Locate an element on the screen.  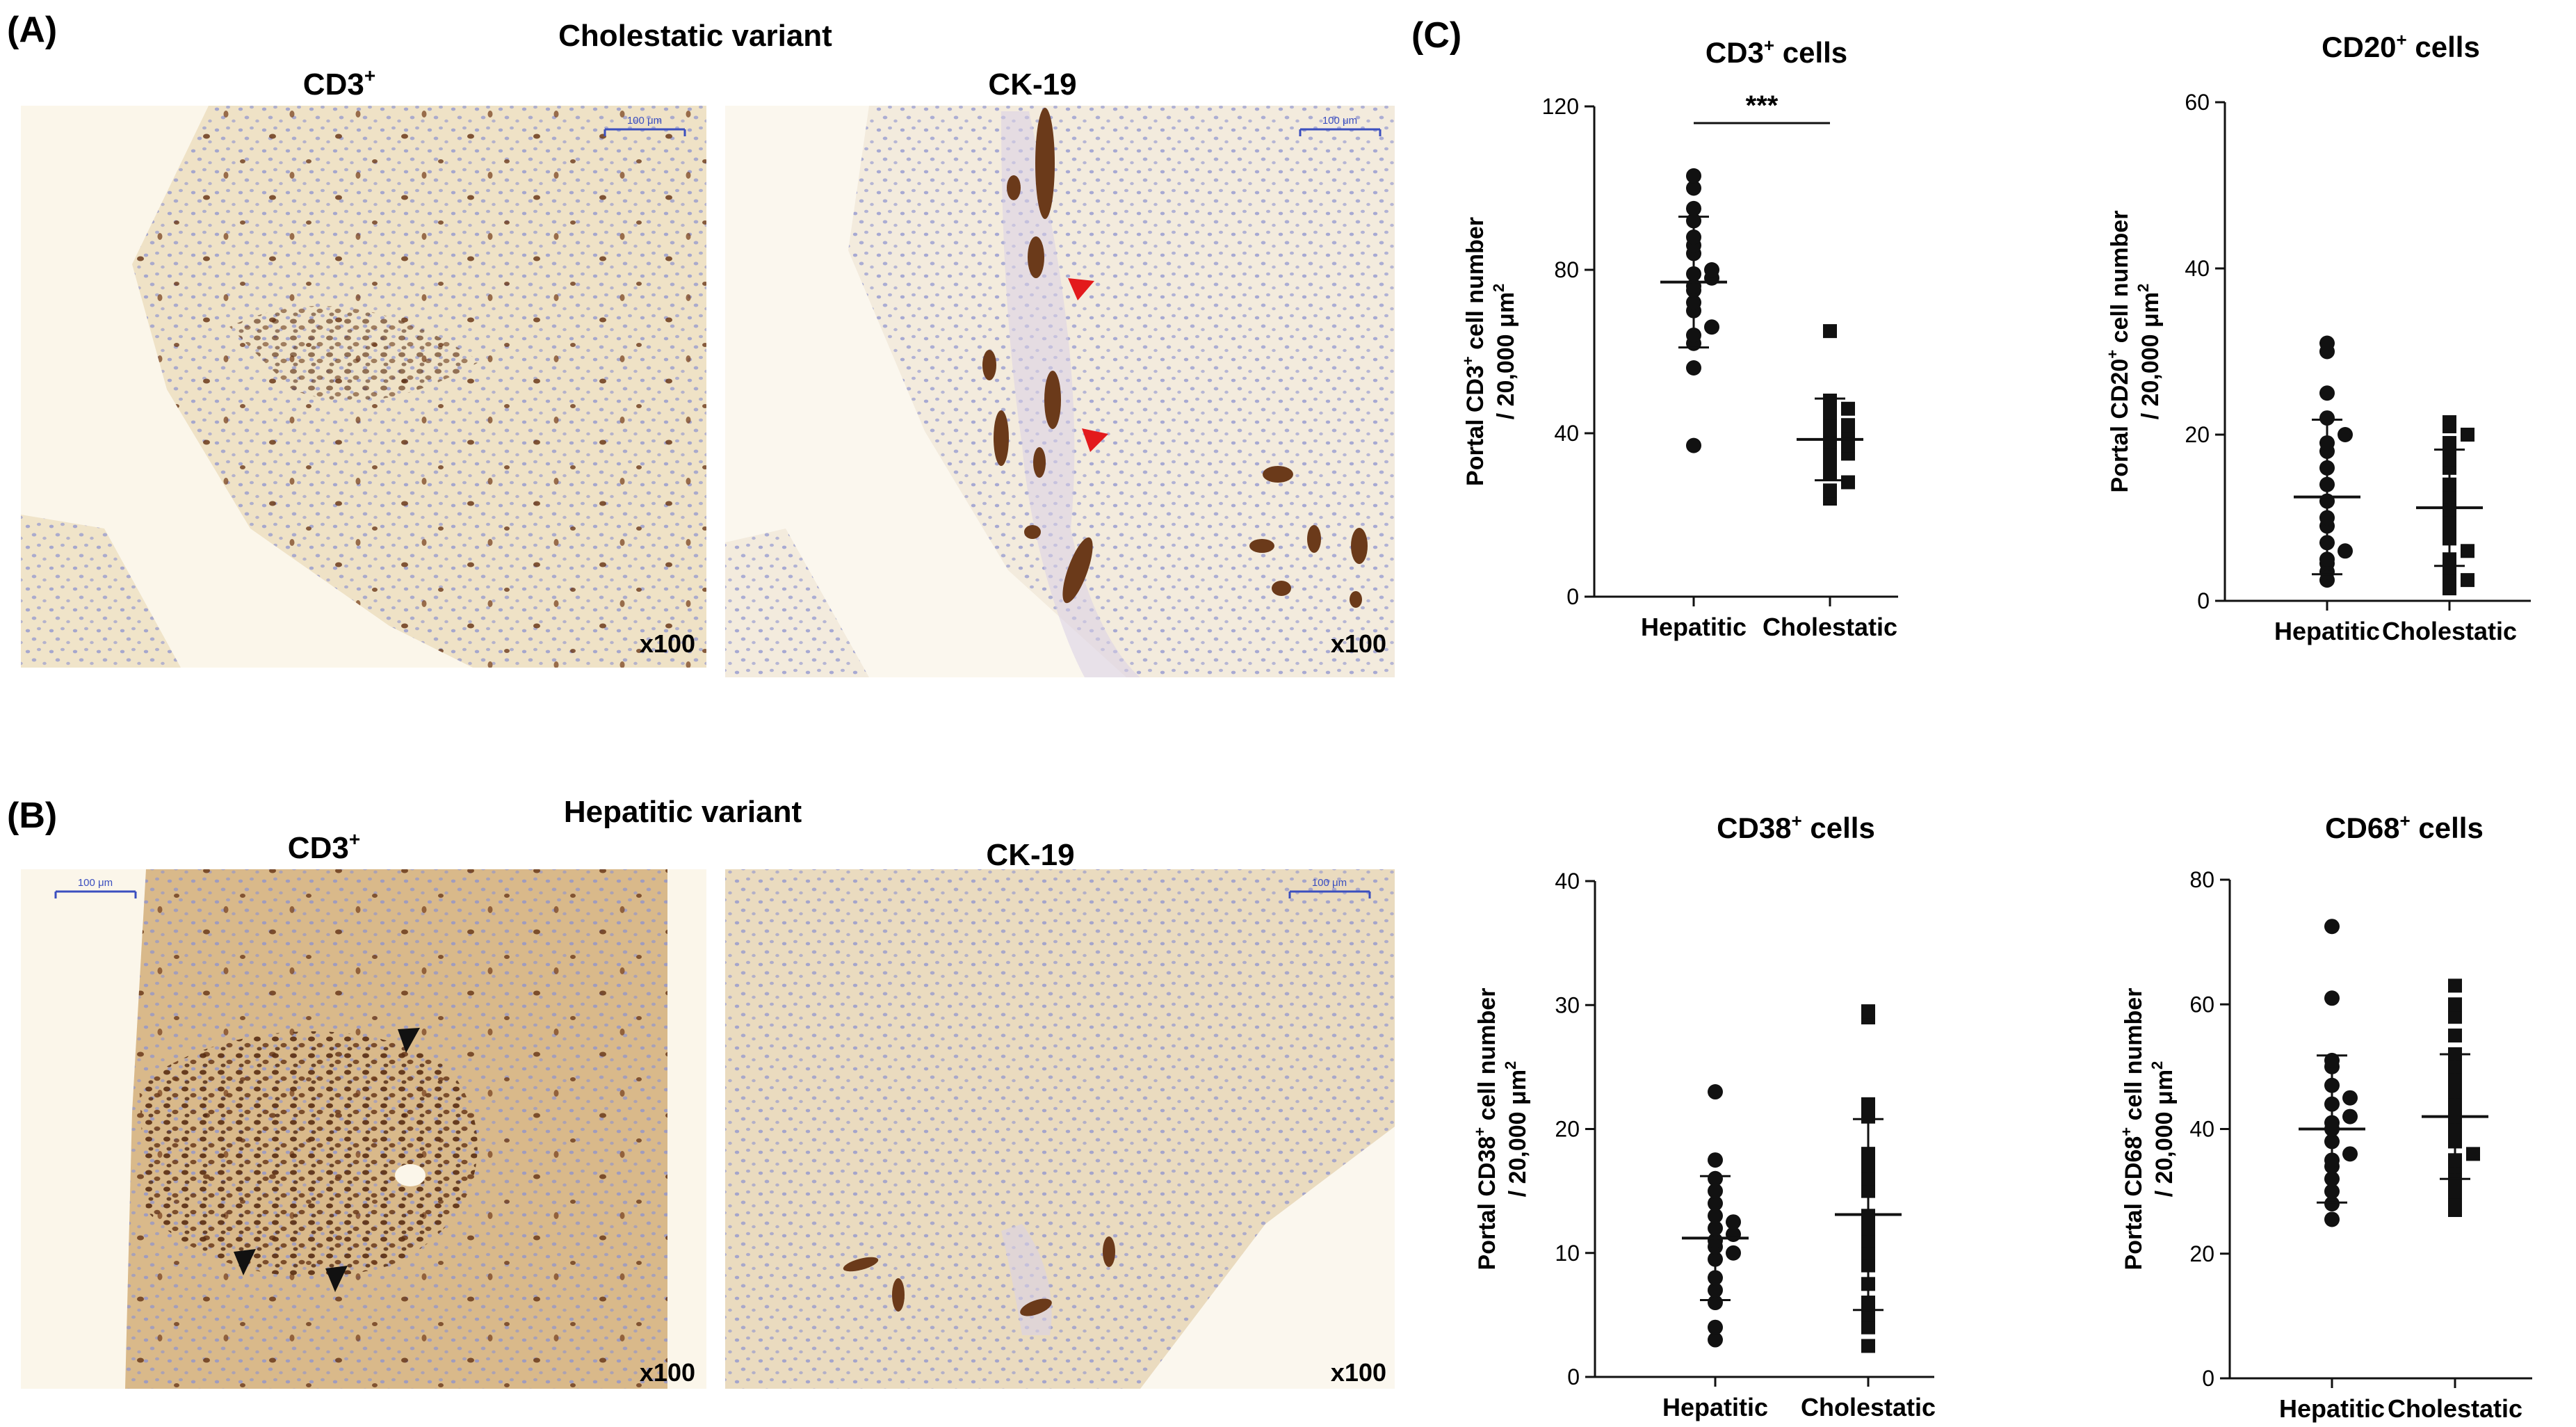
panel-a-title: Cholestatic variant is located at coordinates (695, 36).